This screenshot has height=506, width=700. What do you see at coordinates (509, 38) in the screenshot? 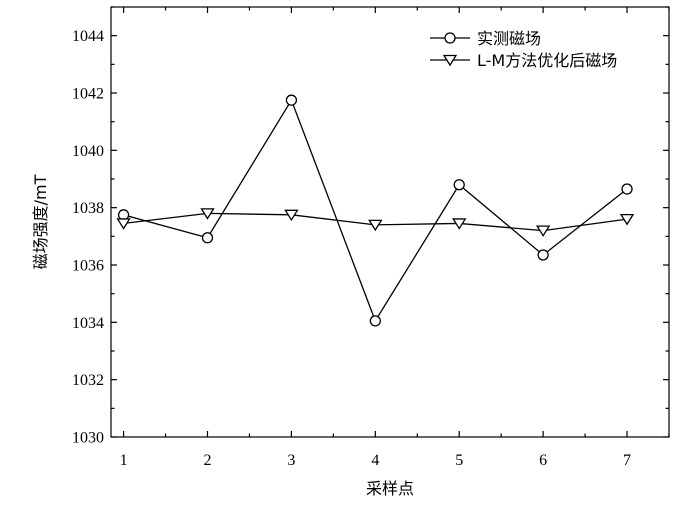
I see `legend-label-measured-field: 实测磁场` at bounding box center [509, 38].